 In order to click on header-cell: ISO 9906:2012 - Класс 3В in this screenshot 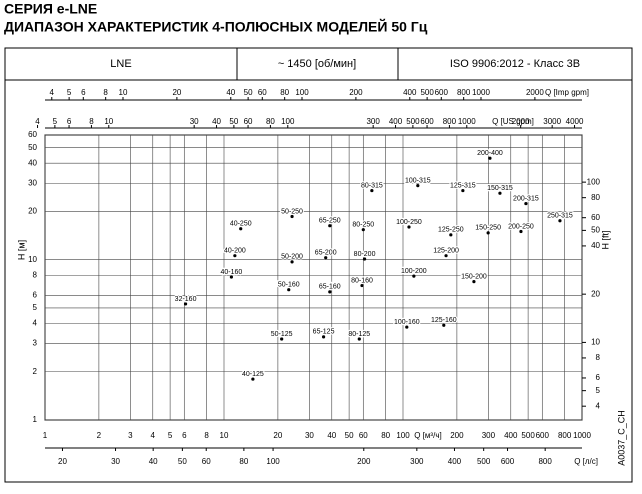, I will do `click(515, 64)`.